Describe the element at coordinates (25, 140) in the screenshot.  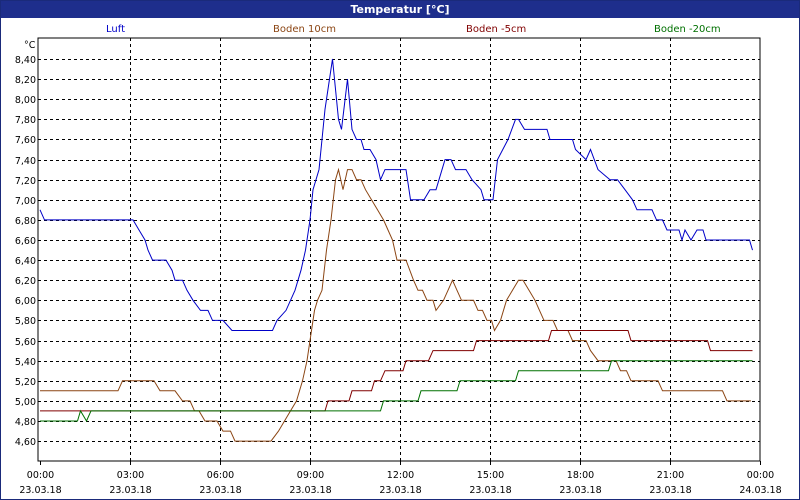
I see `y-tick-label: 7,60` at that location.